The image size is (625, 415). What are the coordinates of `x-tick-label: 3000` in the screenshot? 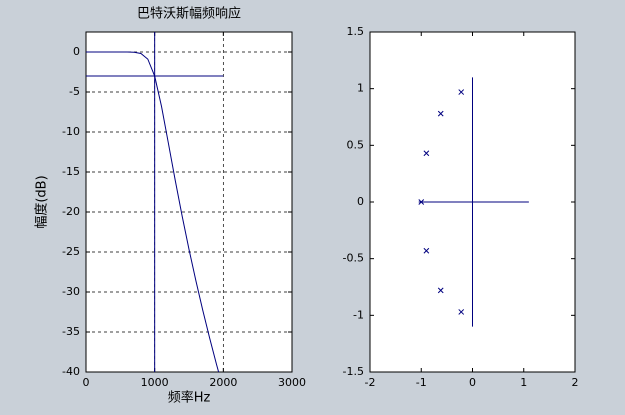 It's located at (292, 382).